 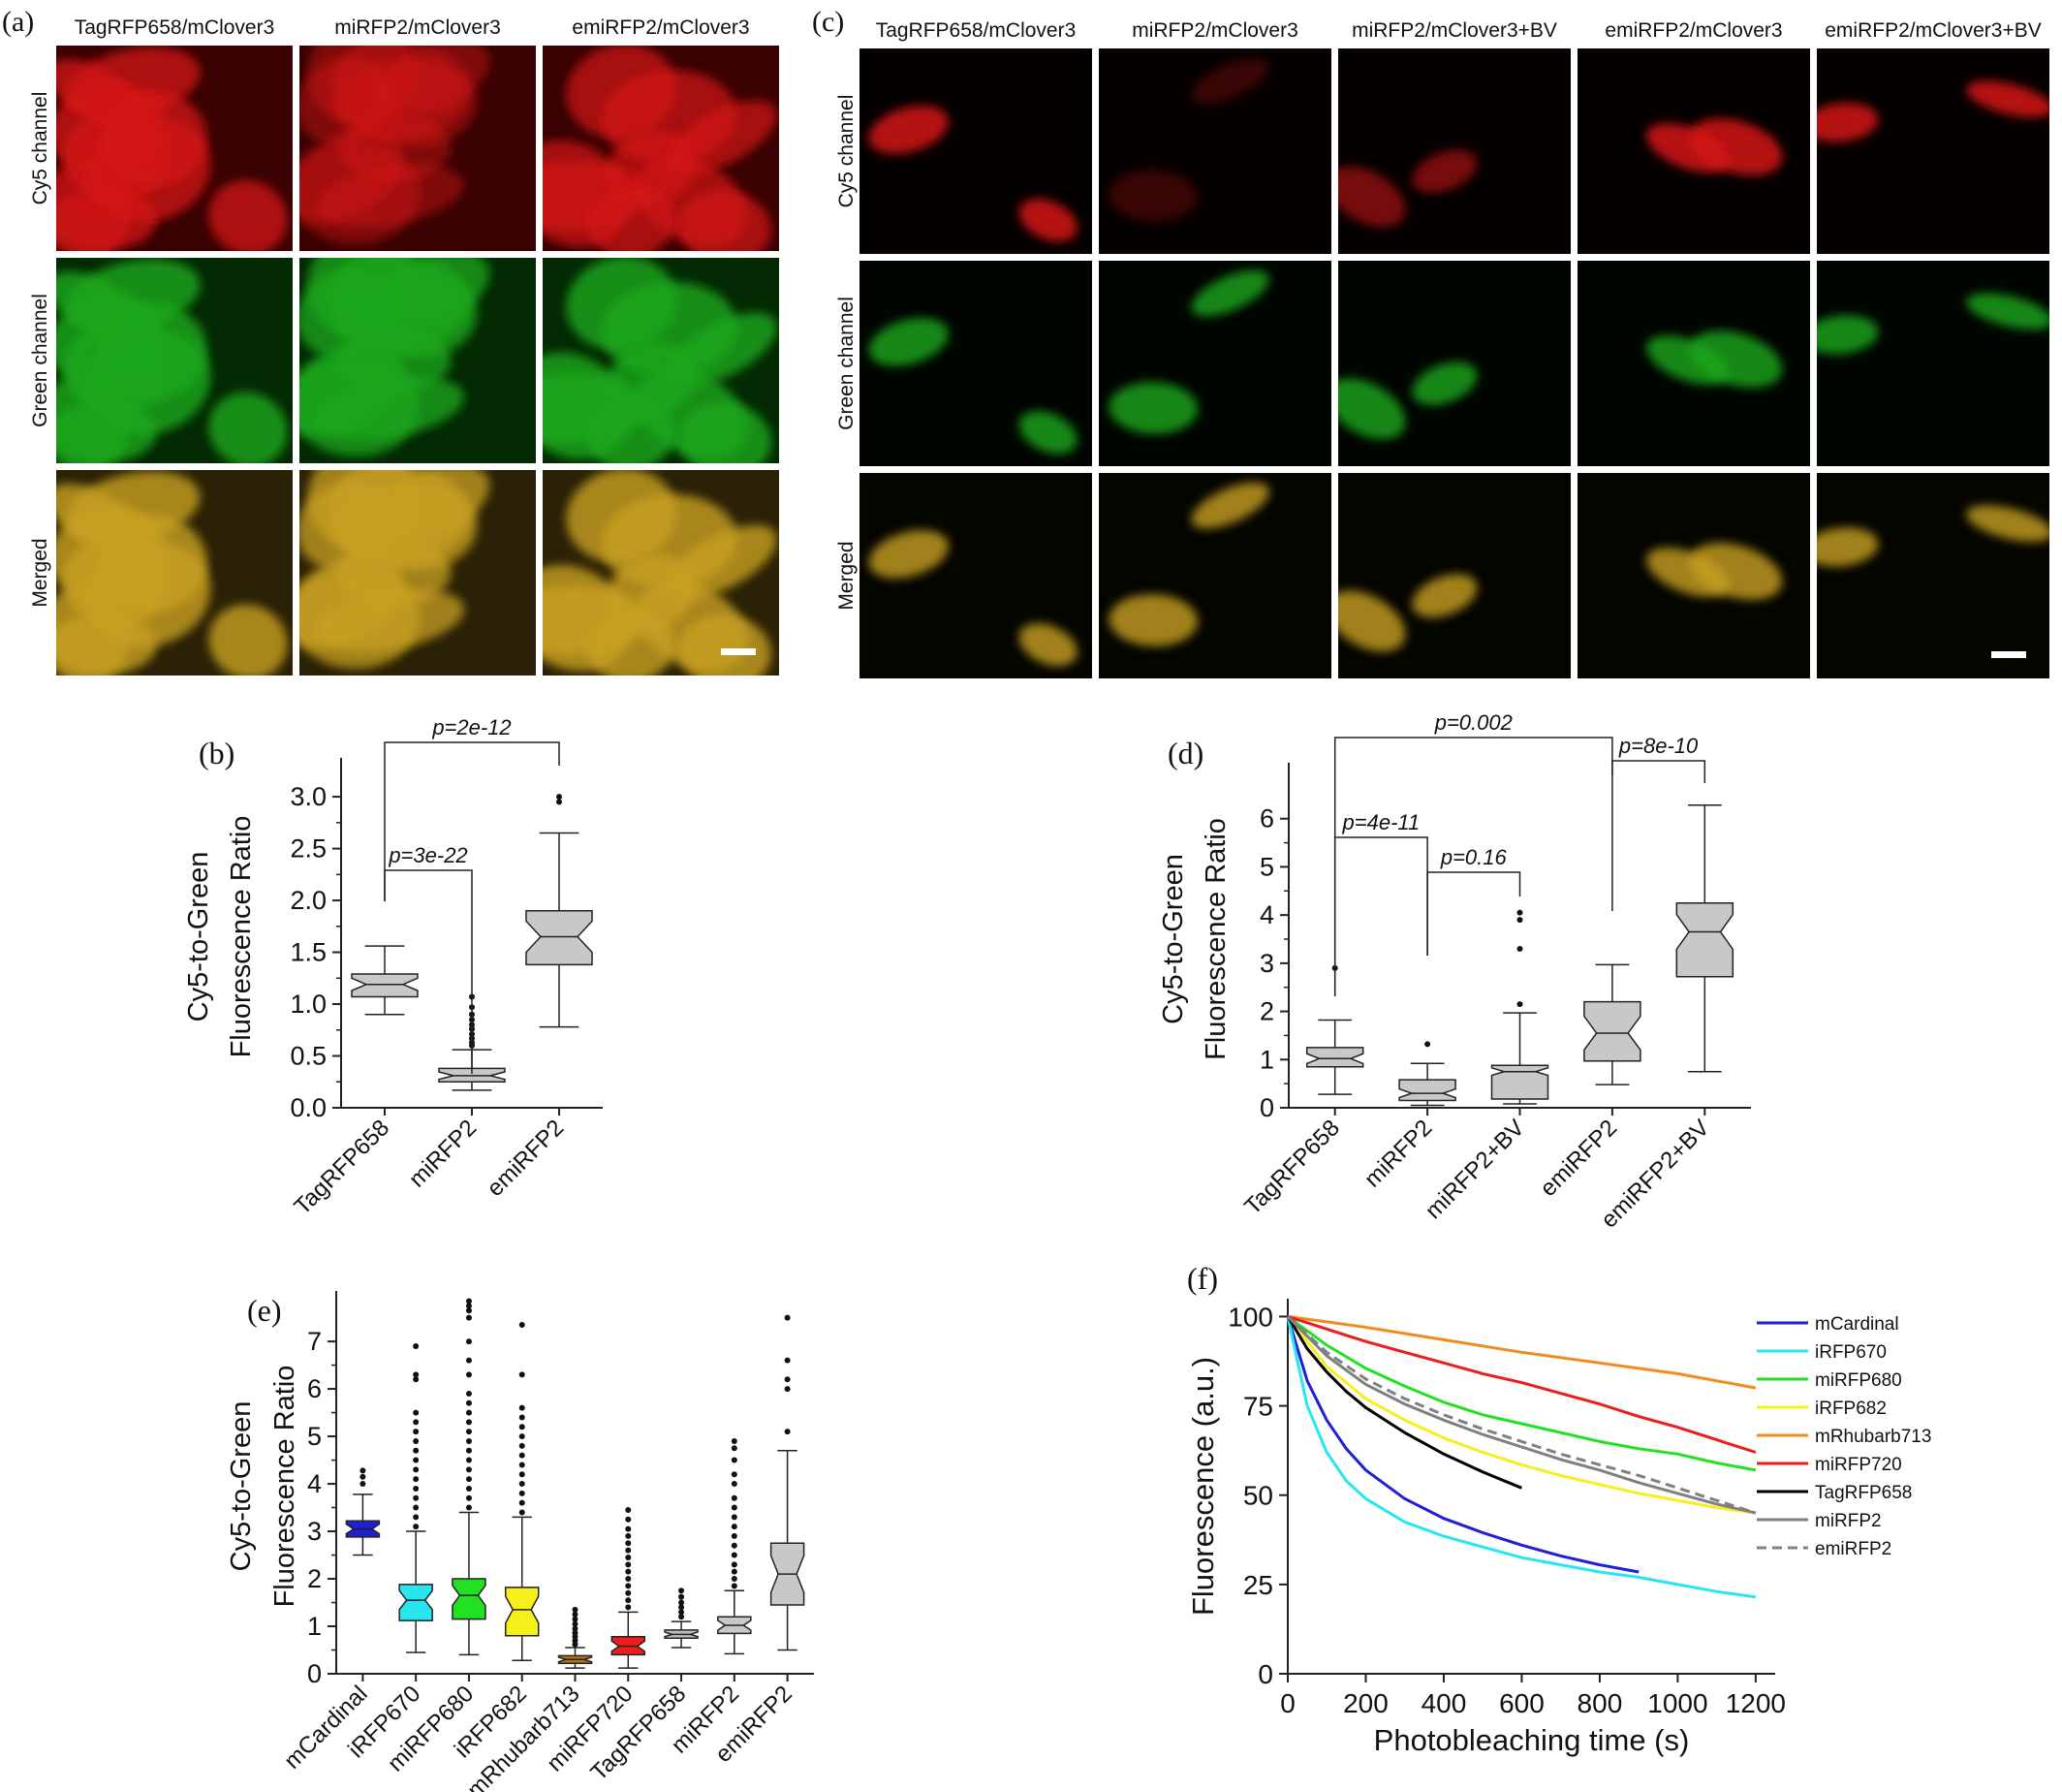 I want to click on scale-bar, so click(x=738, y=652).